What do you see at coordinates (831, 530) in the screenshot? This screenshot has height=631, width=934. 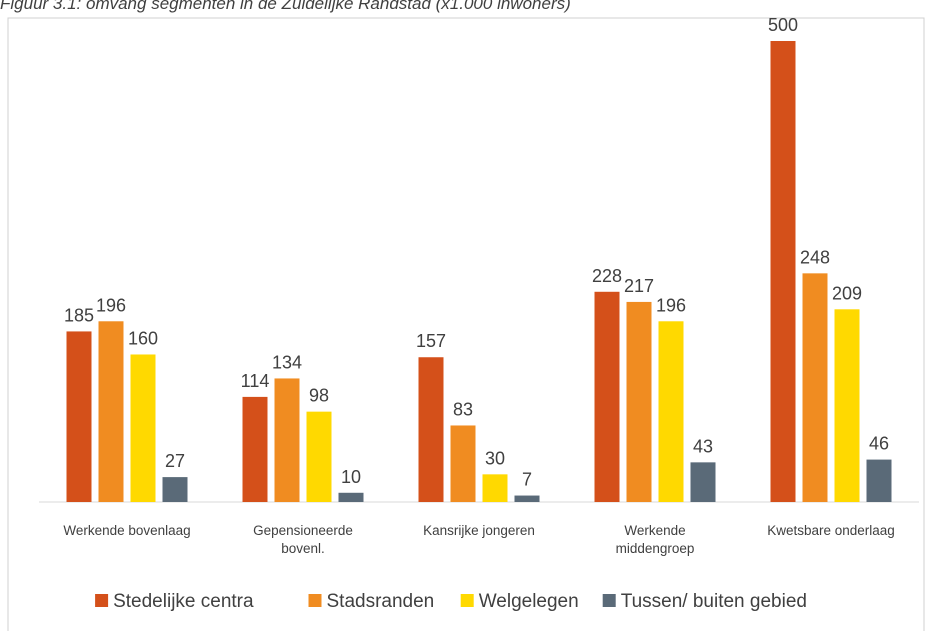 I see `x-tick-label: Kwetsbare onderlaag` at bounding box center [831, 530].